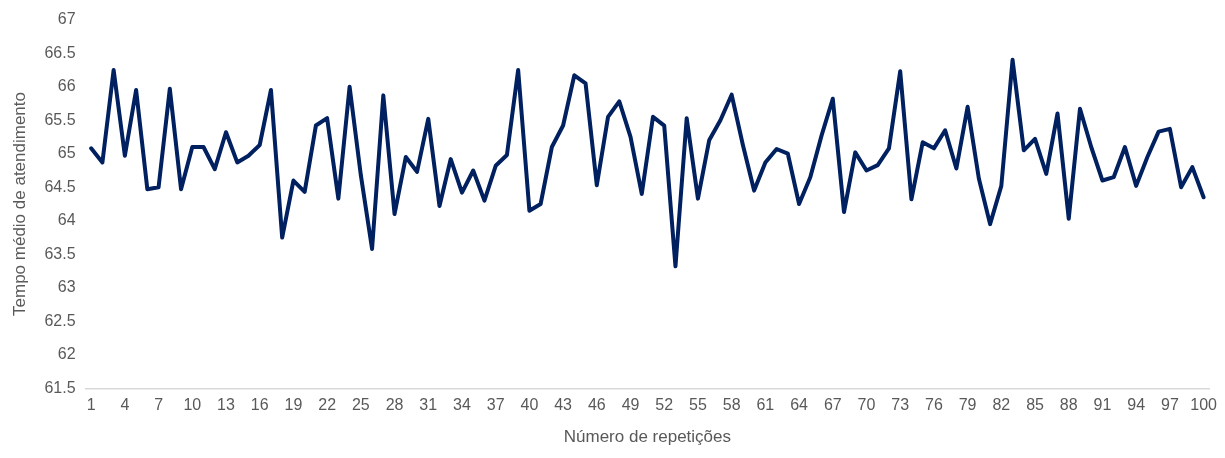 Image resolution: width=1225 pixels, height=458 pixels. I want to click on y-tick-label: 62.5, so click(60, 320).